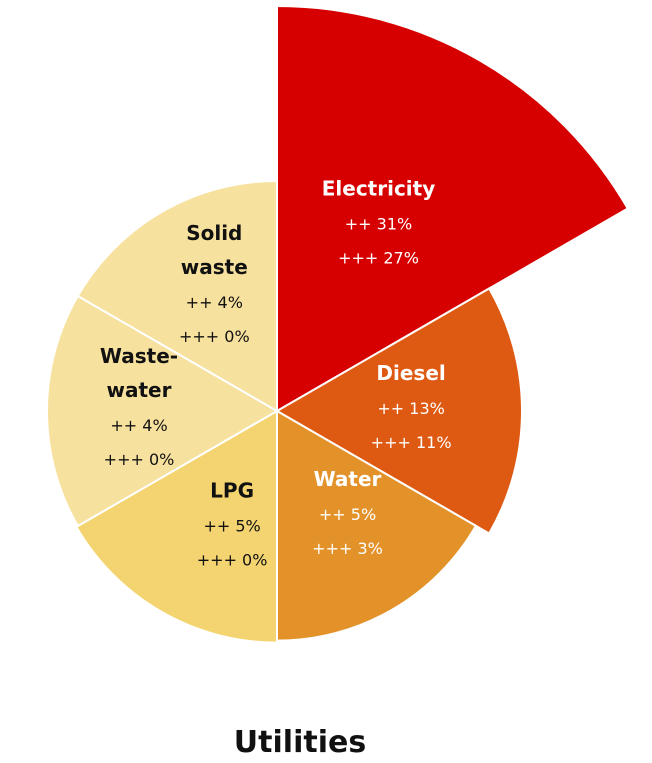  I want to click on segment-name-label: Solid, so click(214, 233).